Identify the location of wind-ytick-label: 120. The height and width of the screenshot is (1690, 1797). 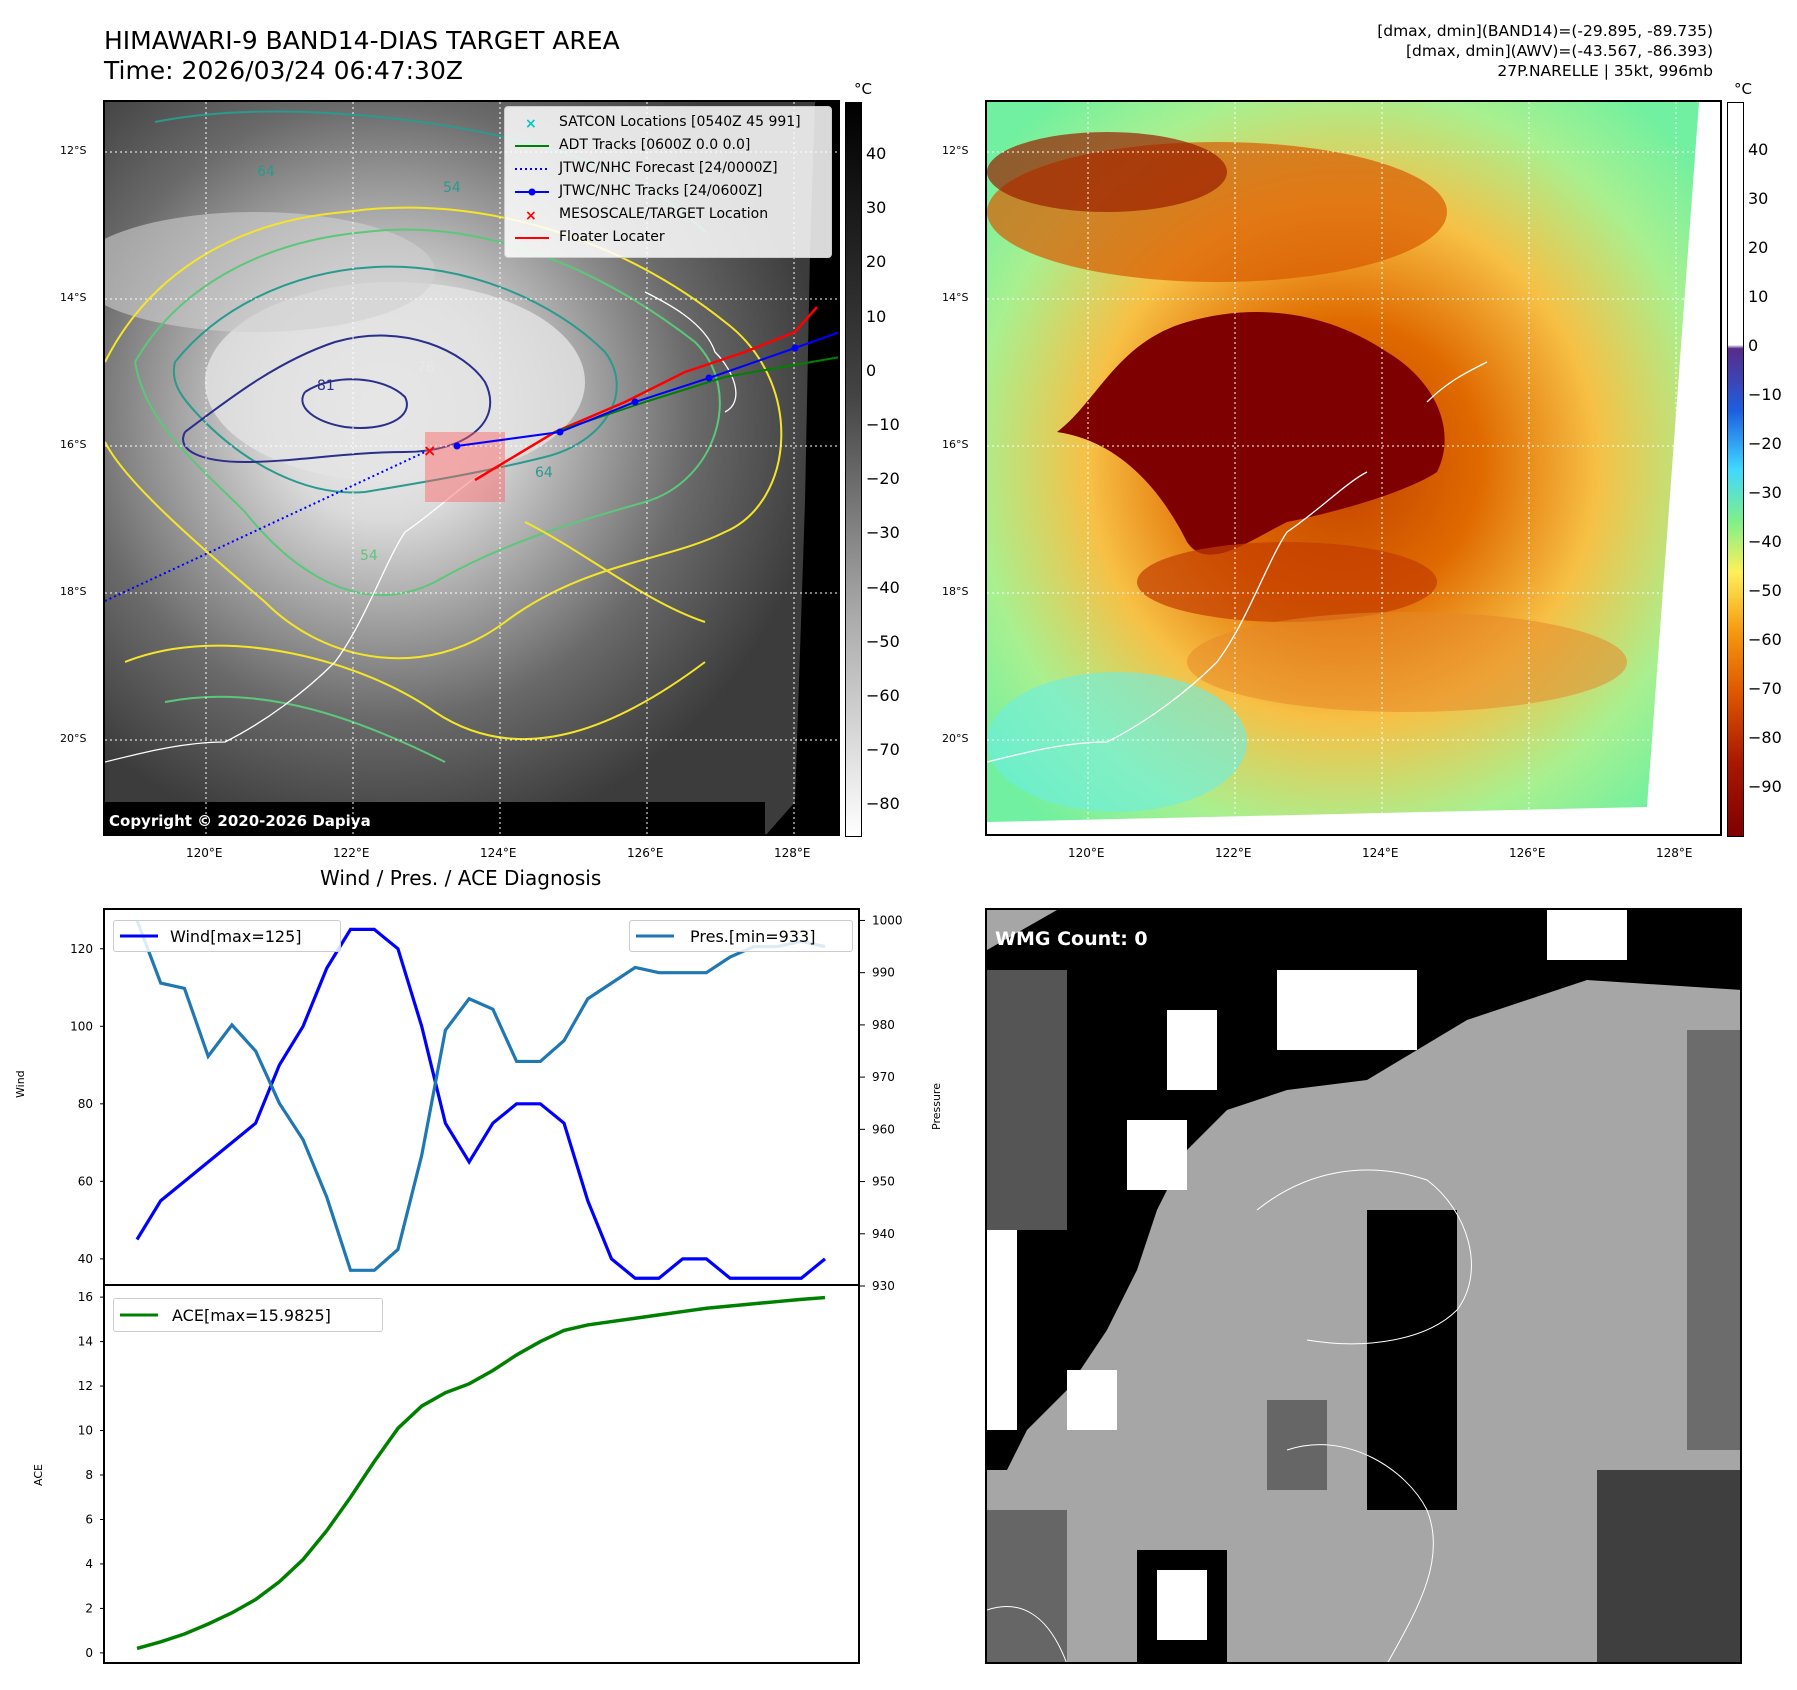
(81, 949).